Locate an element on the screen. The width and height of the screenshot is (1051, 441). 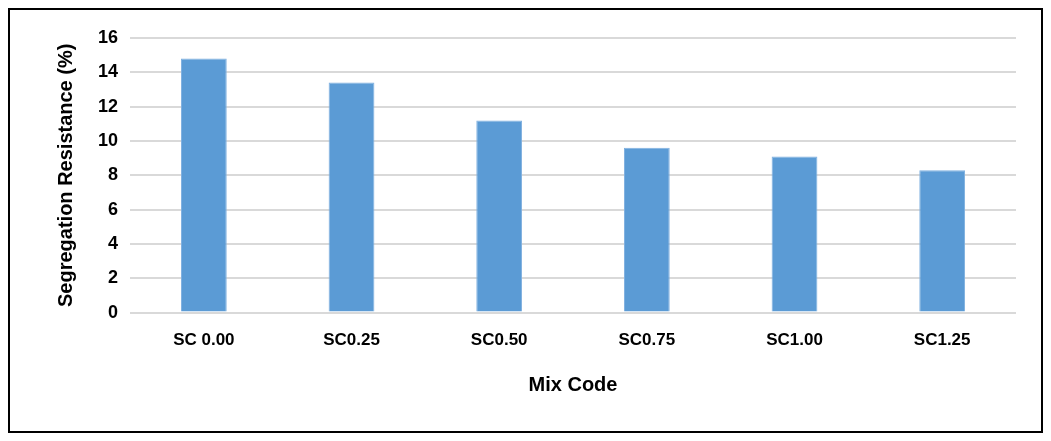
y-tick-label: 8 is located at coordinates (113, 174).